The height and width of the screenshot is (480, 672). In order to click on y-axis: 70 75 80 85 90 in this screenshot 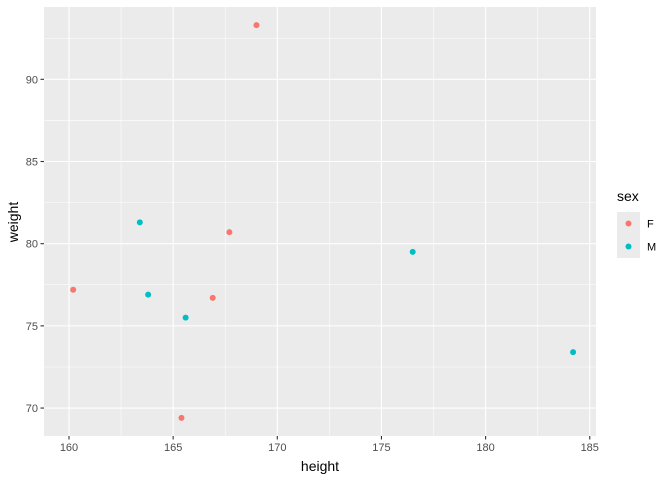, I will do `click(35, 244)`.